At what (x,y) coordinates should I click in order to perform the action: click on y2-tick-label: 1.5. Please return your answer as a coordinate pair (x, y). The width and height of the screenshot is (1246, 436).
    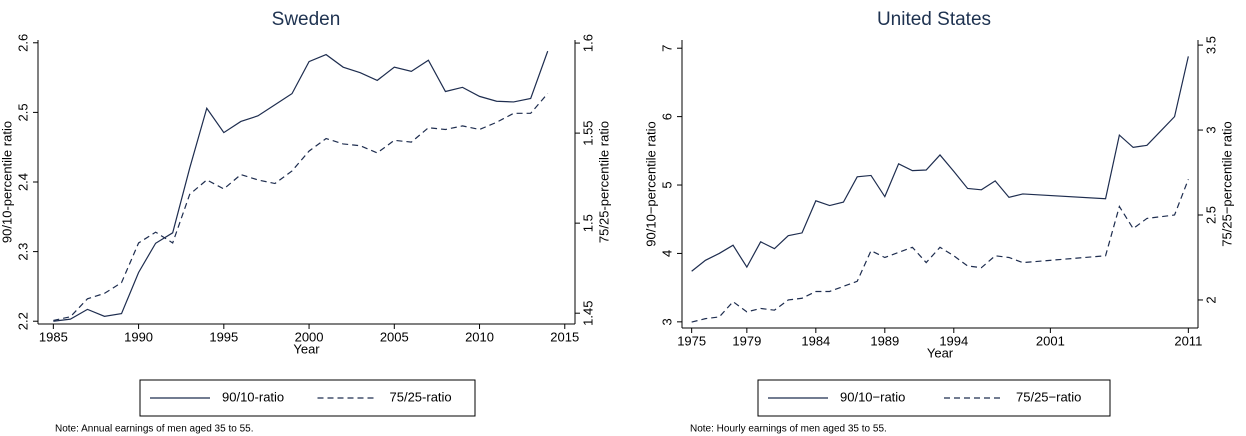
    Looking at the image, I should click on (587, 223).